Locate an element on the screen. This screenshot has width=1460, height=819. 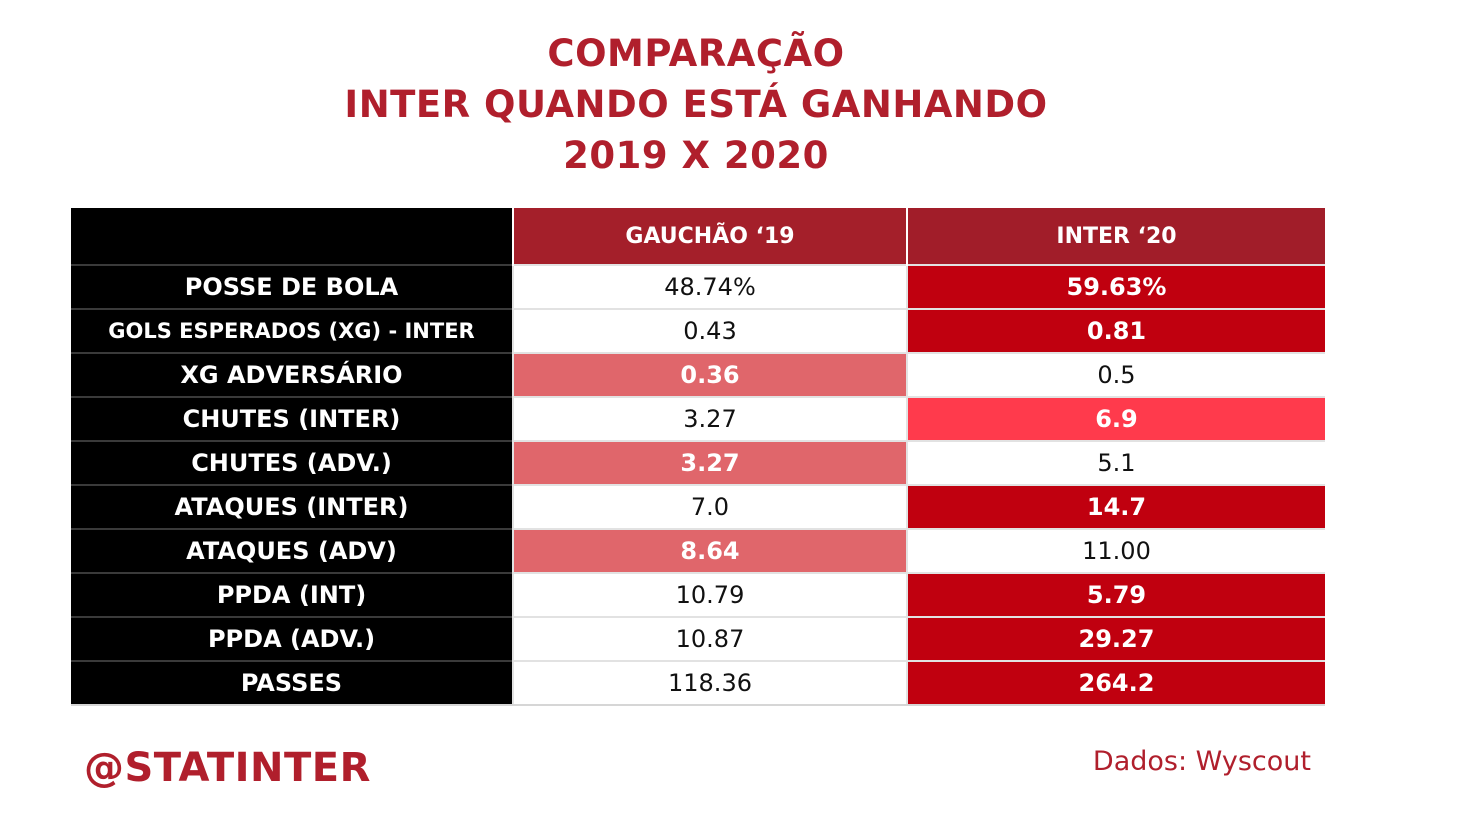
title-line-2: INTER QUANDO ESTÁ GANHANDO is located at coordinates (696, 104).